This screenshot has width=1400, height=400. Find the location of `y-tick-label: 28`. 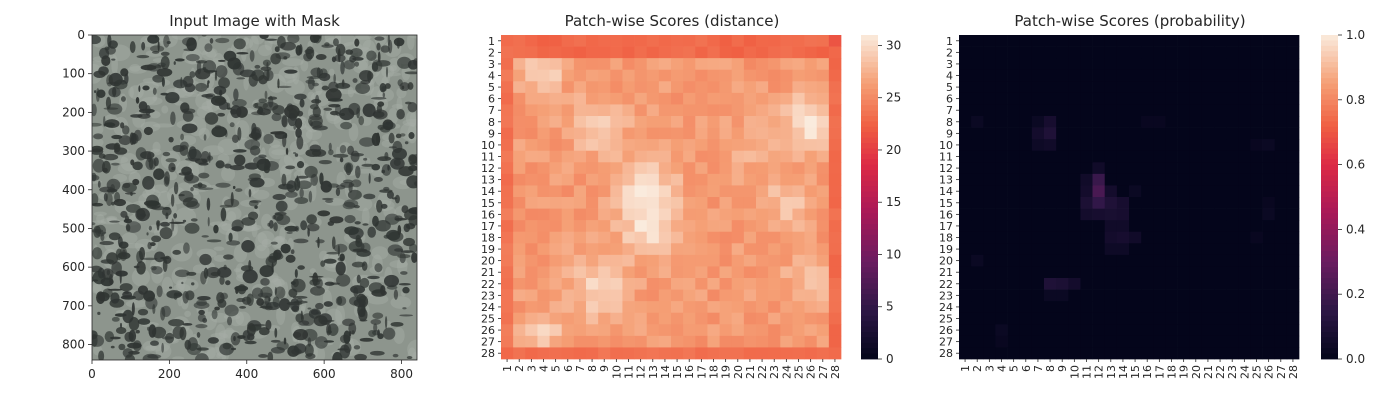

y-tick-label: 28 is located at coordinates (488, 353).